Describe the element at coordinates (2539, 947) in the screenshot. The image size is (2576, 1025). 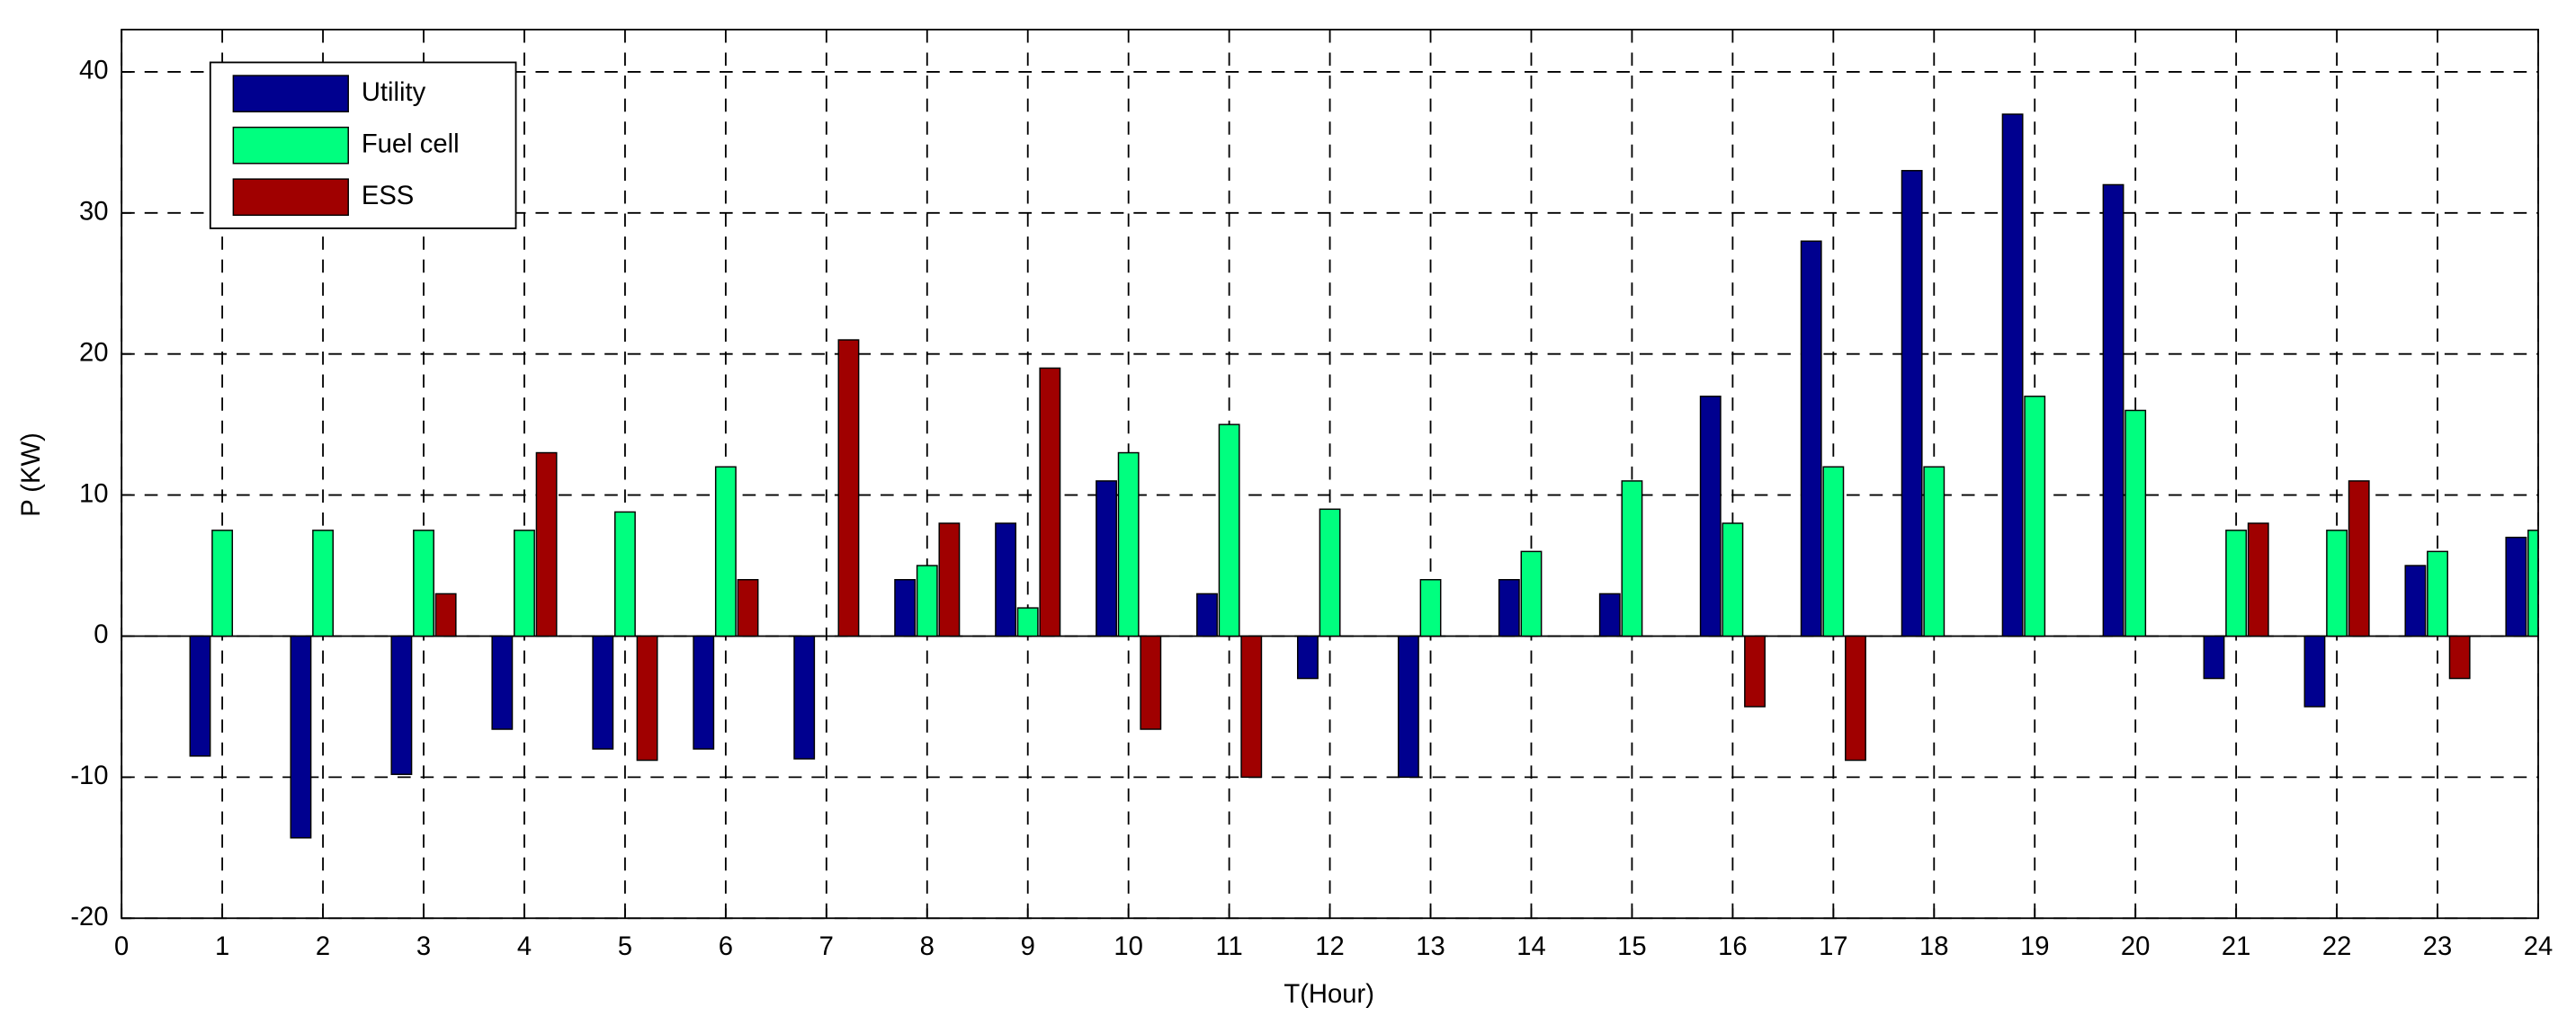
I see `x-tick-label: 24` at that location.